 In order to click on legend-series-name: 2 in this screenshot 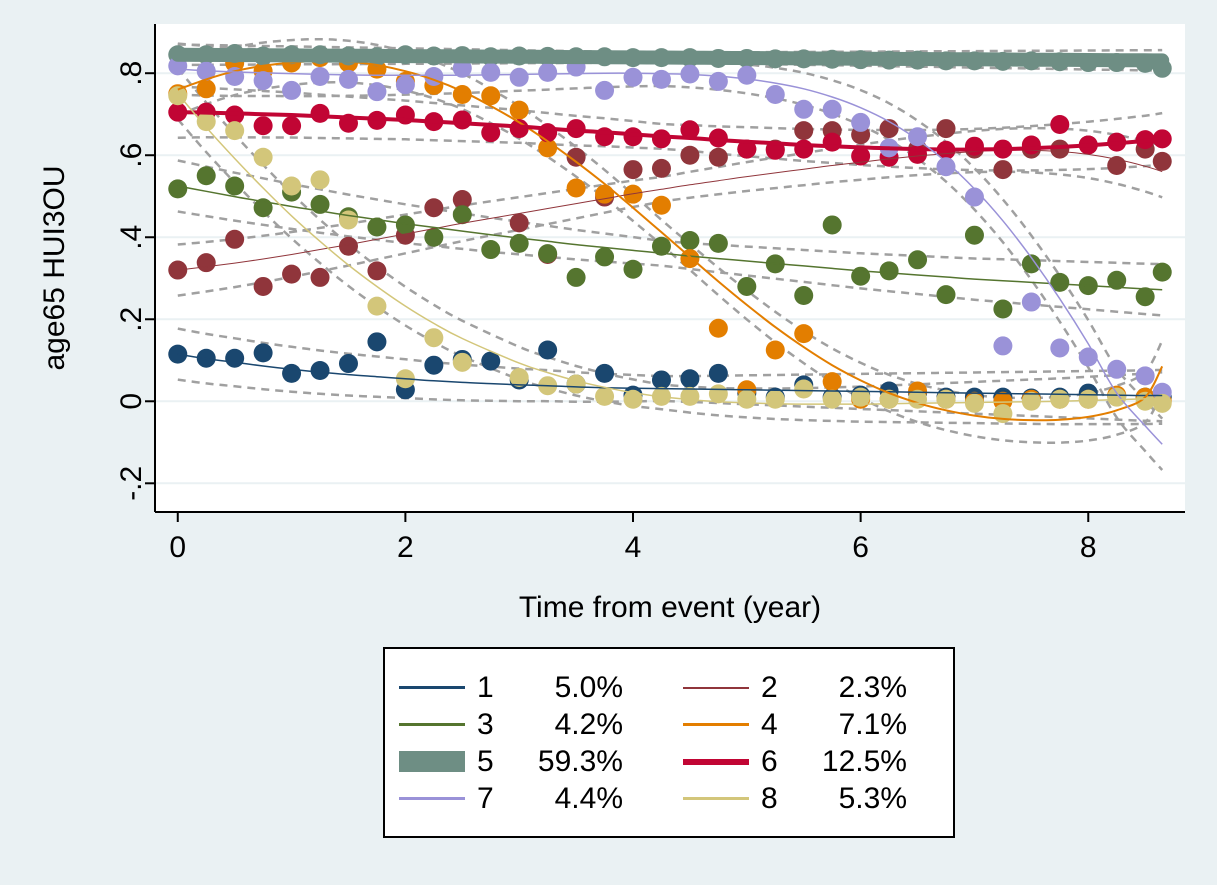, I will do `click(769, 687)`.